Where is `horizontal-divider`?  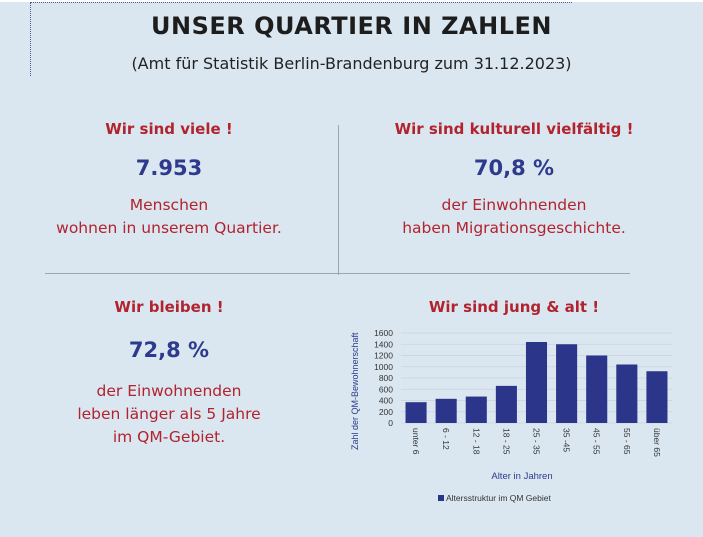
horizontal-divider is located at coordinates (337, 273).